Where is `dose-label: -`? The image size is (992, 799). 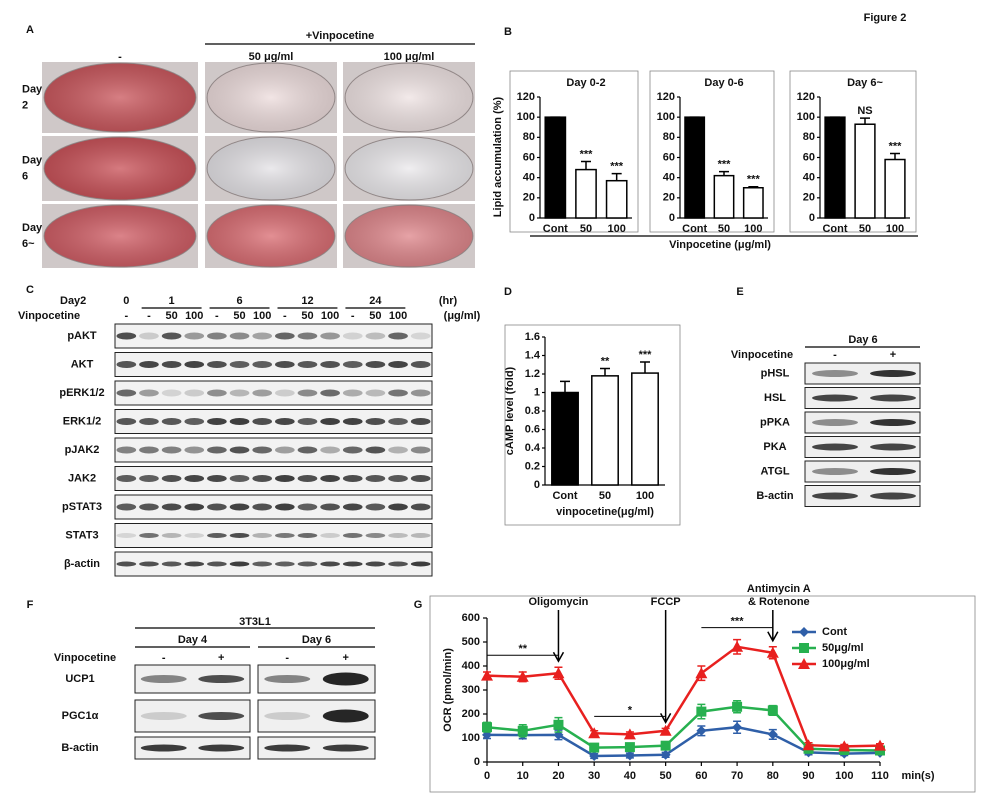 dose-label: - is located at coordinates (164, 658).